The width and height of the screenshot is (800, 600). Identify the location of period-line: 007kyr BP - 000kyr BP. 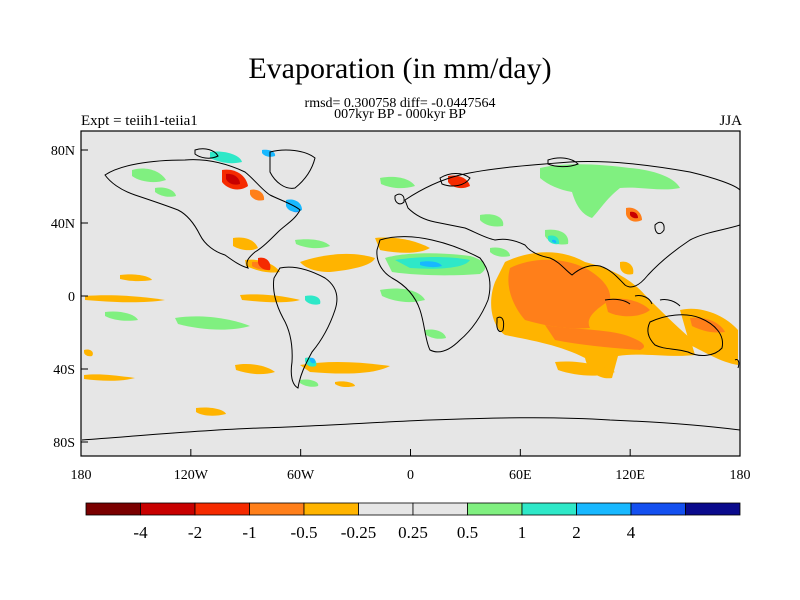
(400, 114).